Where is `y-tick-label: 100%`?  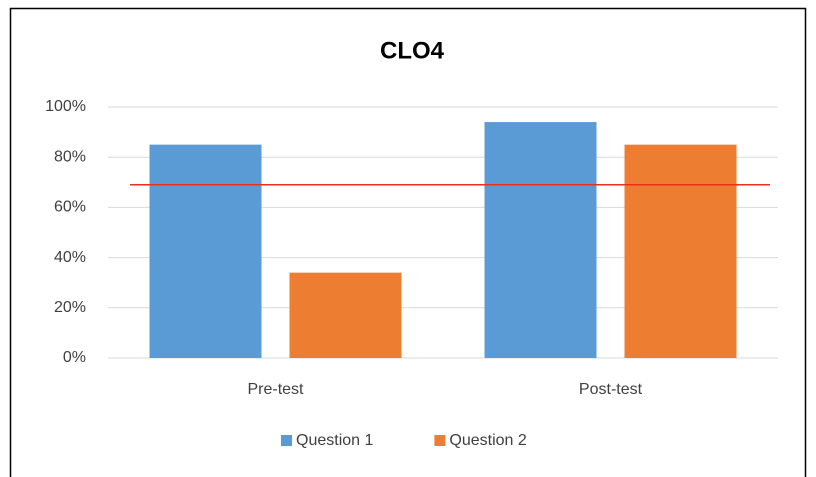 y-tick-label: 100% is located at coordinates (65, 106).